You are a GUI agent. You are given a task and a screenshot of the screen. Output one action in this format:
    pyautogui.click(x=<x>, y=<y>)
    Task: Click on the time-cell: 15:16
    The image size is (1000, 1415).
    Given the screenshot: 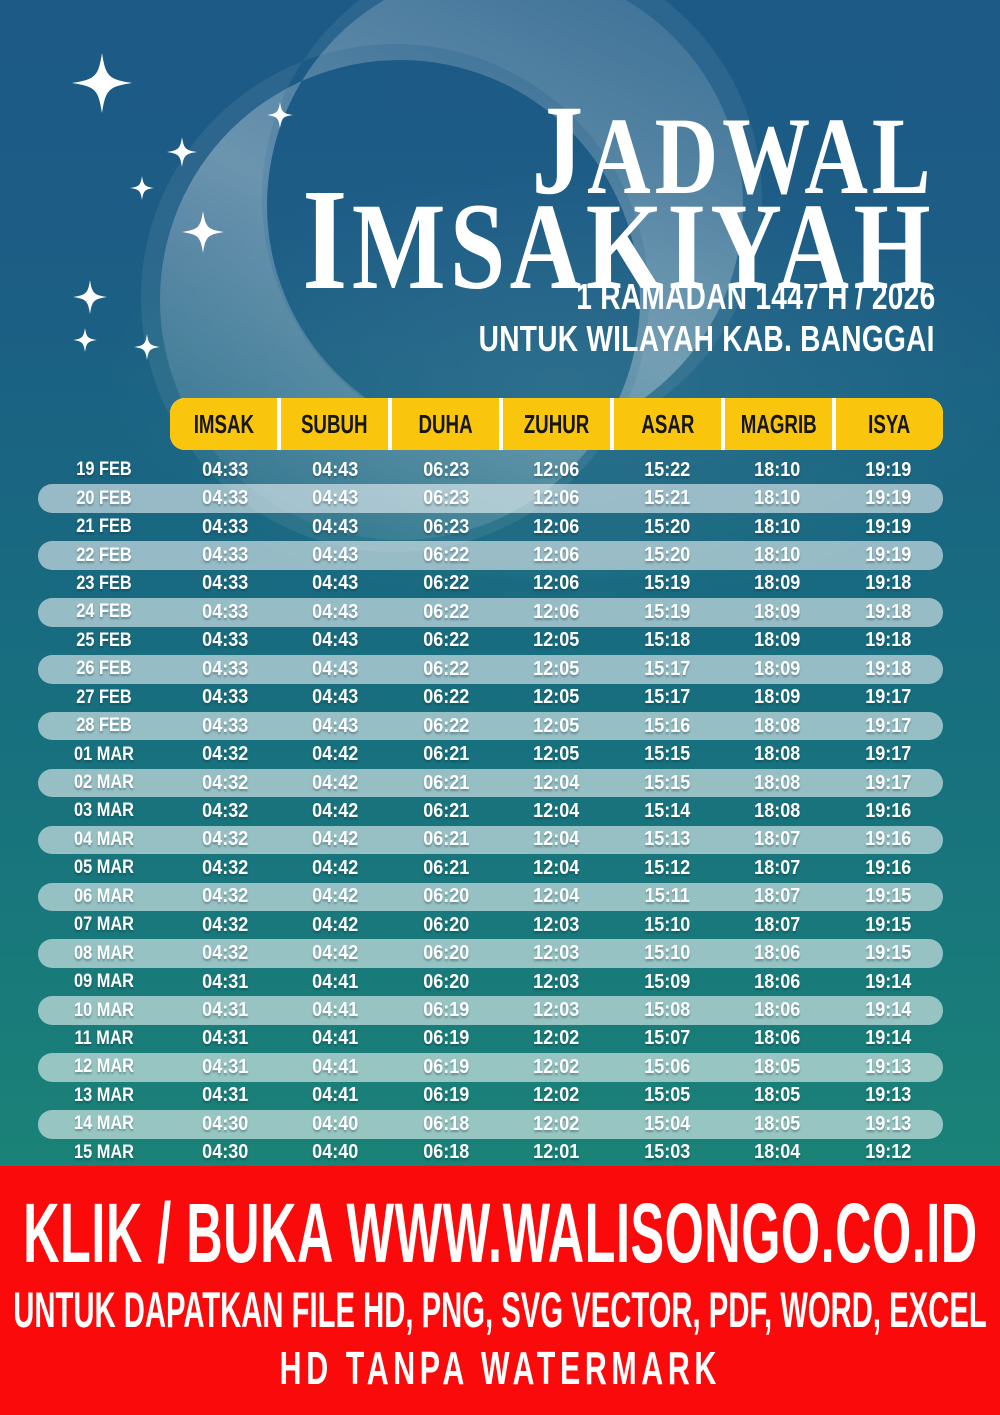 What is the action you would take?
    pyautogui.click(x=666, y=725)
    